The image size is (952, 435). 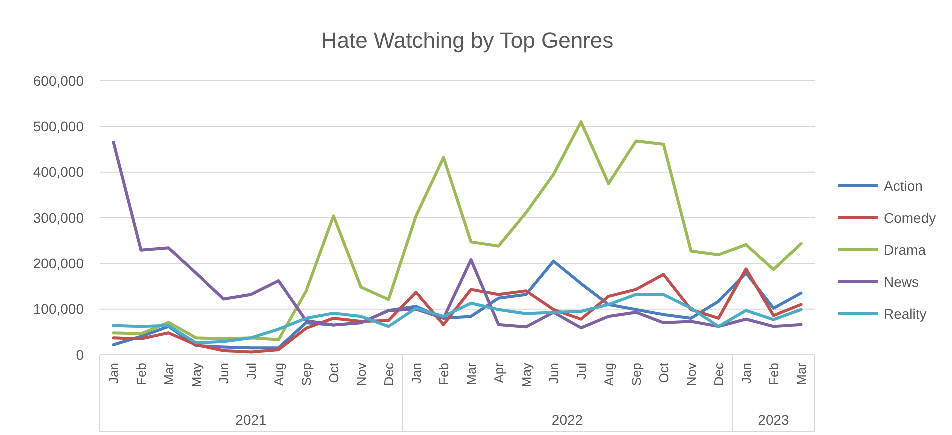 What do you see at coordinates (58, 172) in the screenshot?
I see `y-tick-label: 400,000` at bounding box center [58, 172].